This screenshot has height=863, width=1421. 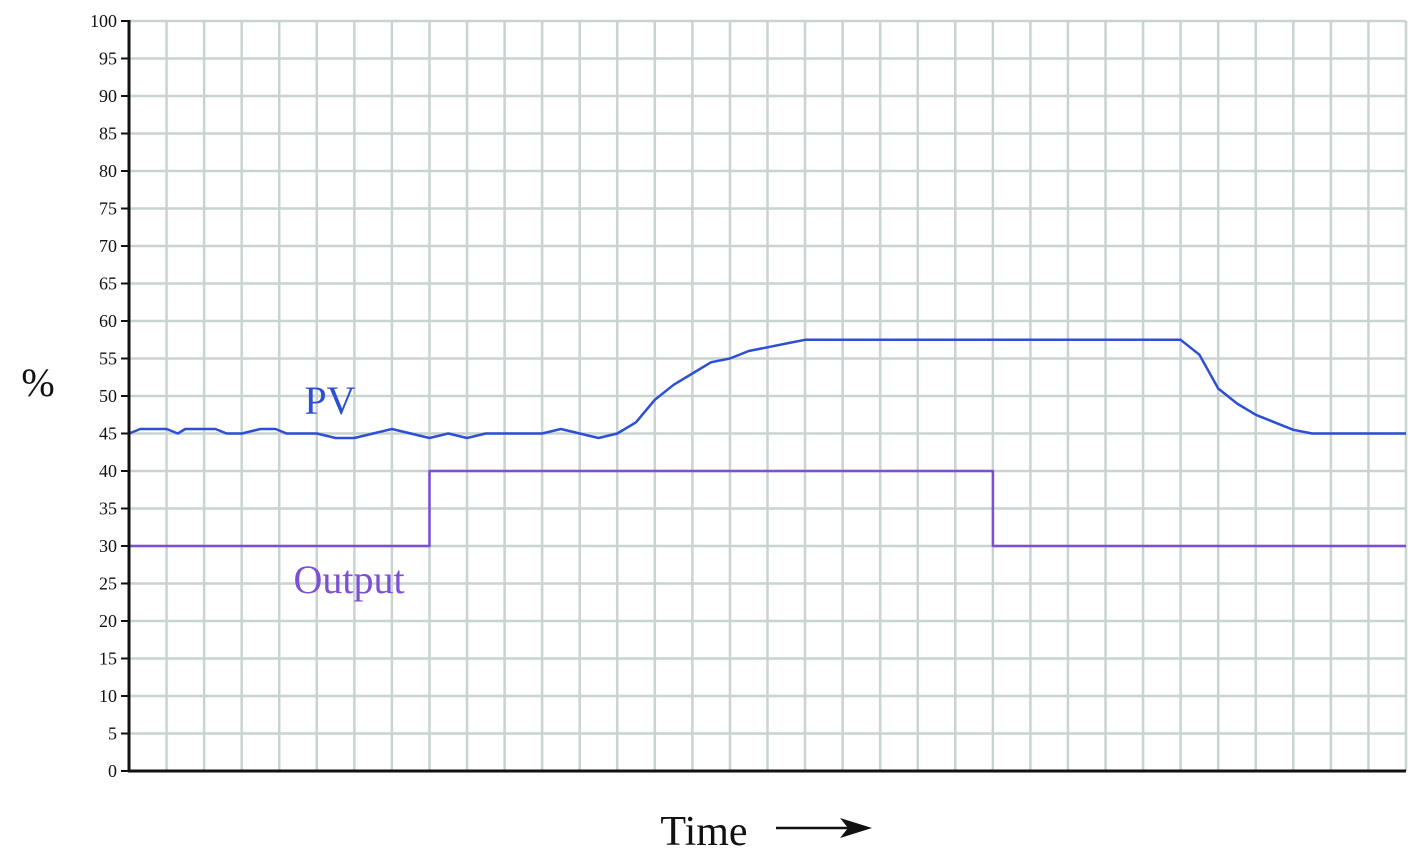 I want to click on y-tick-label: 90, so click(x=108, y=96).